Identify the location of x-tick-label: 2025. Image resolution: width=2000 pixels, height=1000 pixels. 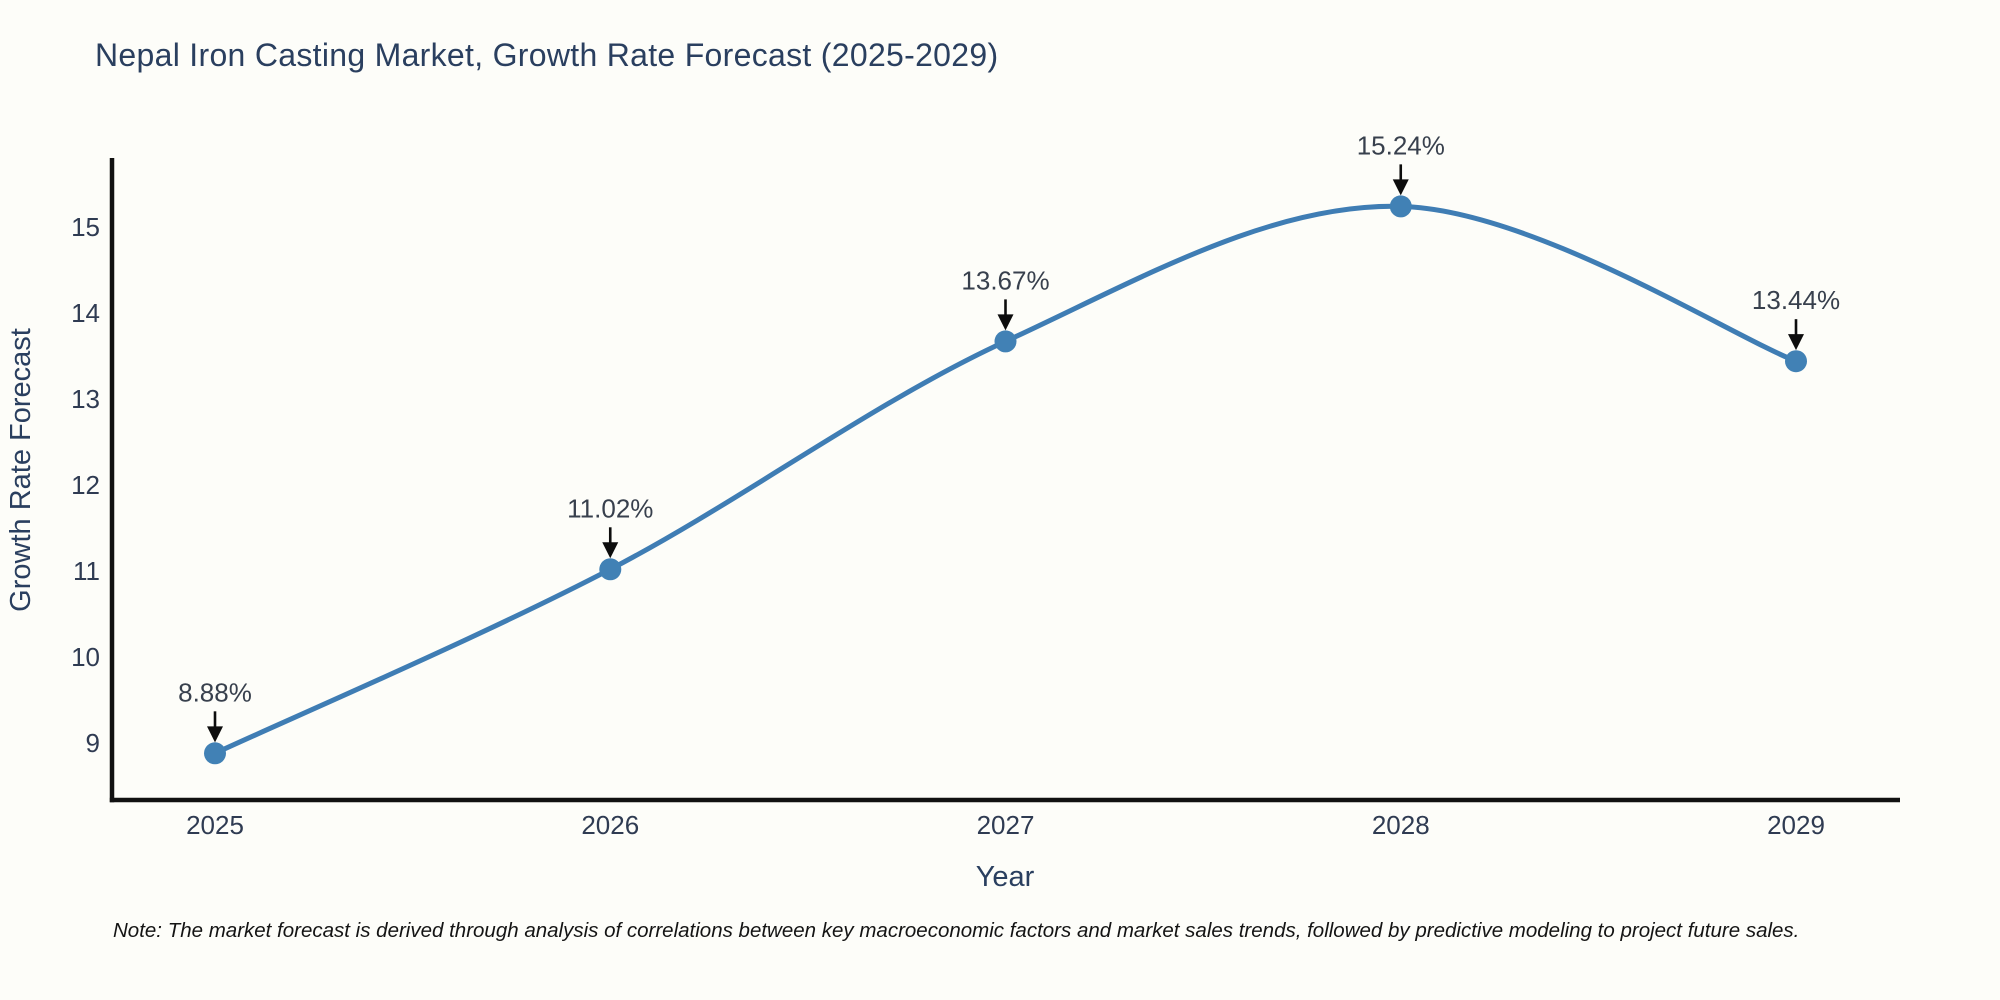
(215, 825).